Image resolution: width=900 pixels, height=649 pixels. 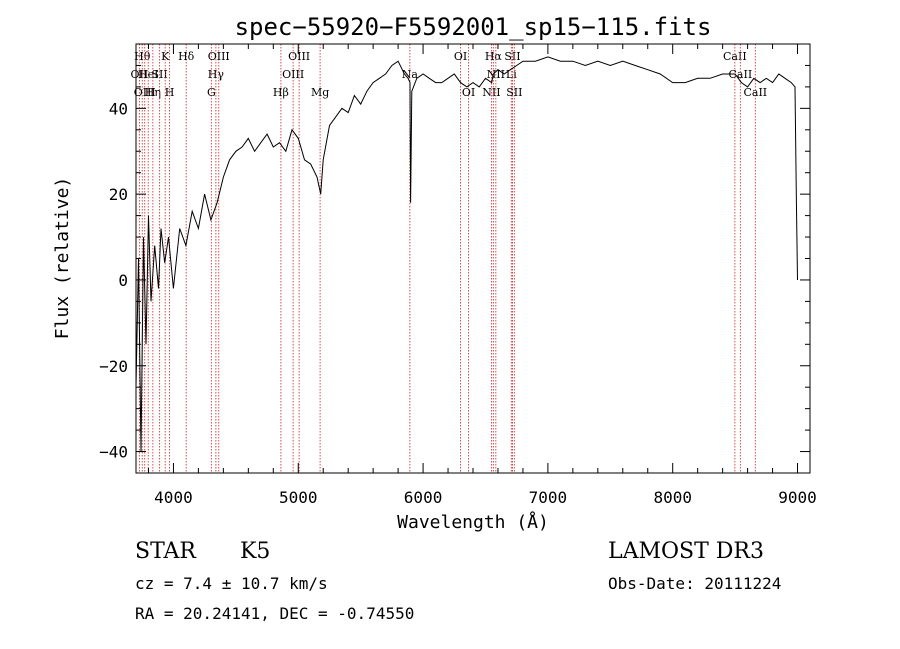 I want to click on sky-coordinates: RA = 20.24141, DEC = -0.74550, so click(x=275, y=613).